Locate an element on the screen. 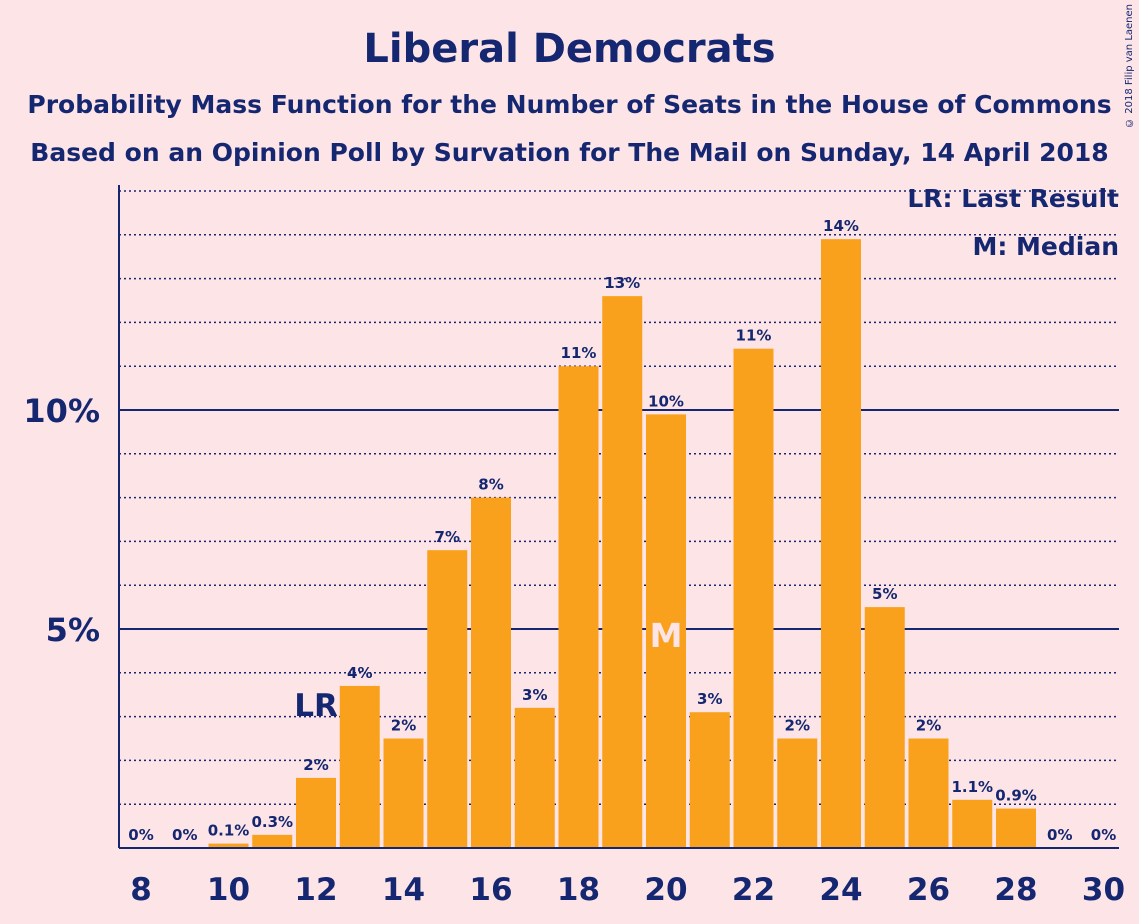 Image resolution: width=1139 pixels, height=924 pixels. x-tick-label: 18 is located at coordinates (578, 890).